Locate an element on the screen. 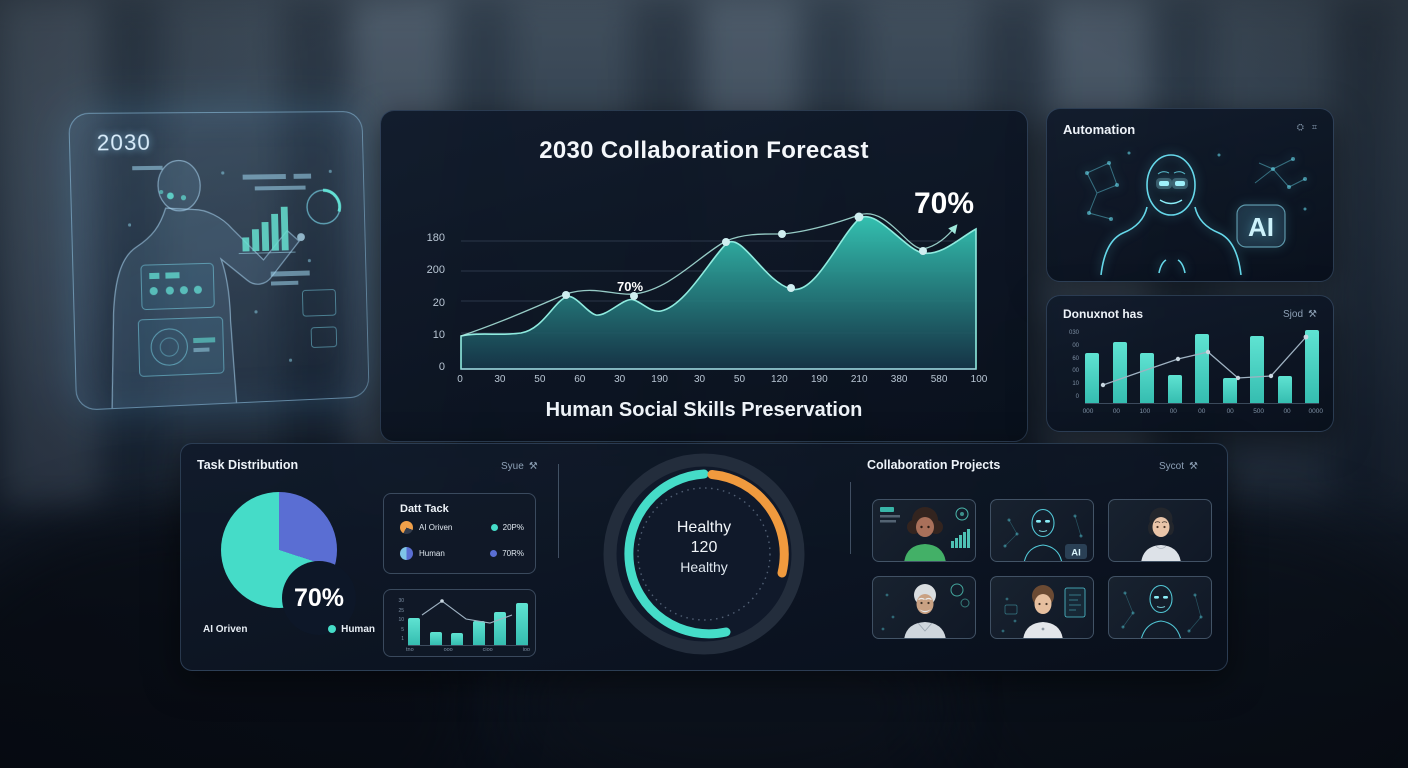 Image resolution: width=1408 pixels, height=768 pixels. collab-sync-icon: ⚒ is located at coordinates (1193, 466).